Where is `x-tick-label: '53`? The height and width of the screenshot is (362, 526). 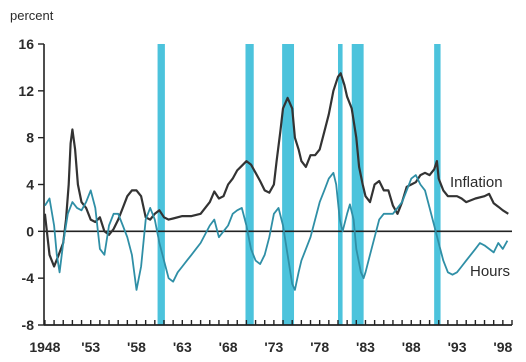 x-tick-label: '53 is located at coordinates (90, 347).